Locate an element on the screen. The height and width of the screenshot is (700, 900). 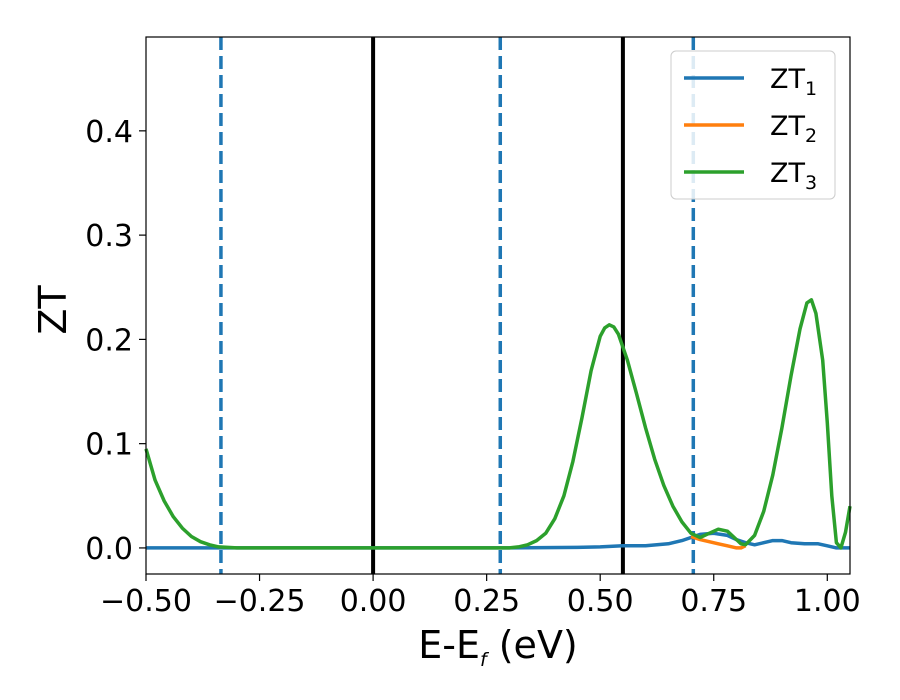
x-tick-label: 0.25 is located at coordinates (486, 601).